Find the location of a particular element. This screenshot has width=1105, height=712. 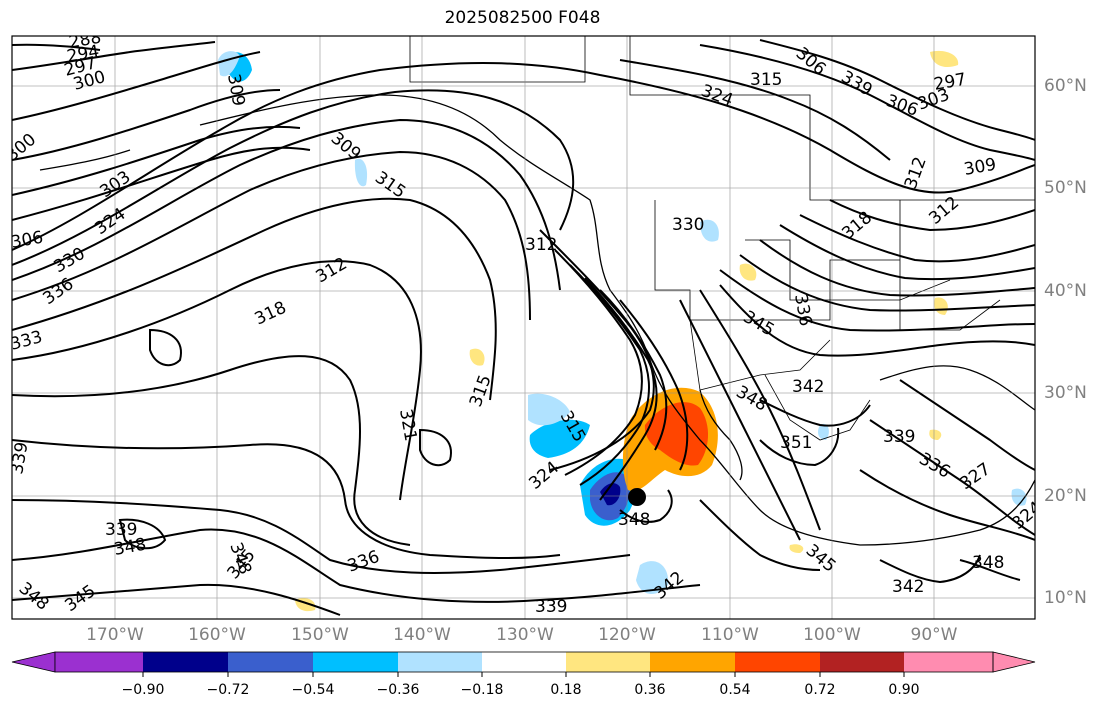

lat-label-30n: 30°N is located at coordinates (1065, 393).